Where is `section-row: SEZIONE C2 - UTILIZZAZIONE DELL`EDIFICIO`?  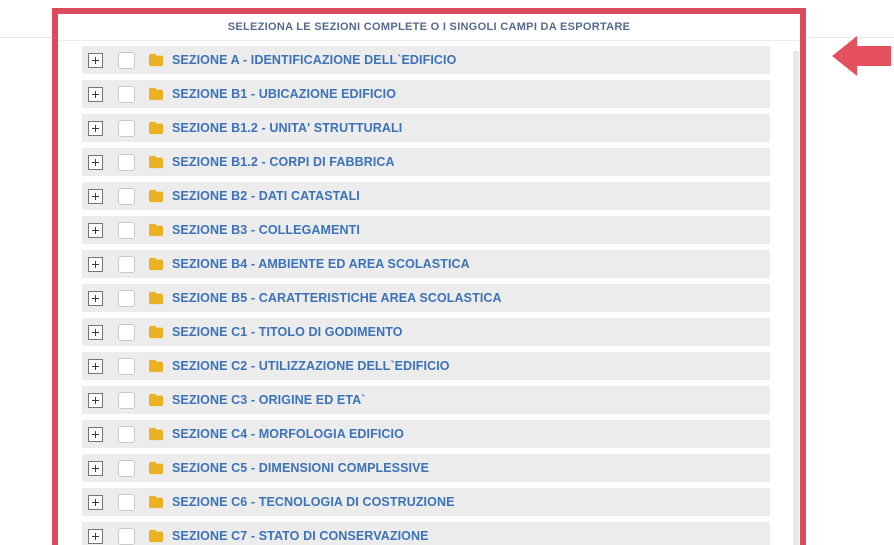
section-row: SEZIONE C2 - UTILIZZAZIONE DELL`EDIFICIO is located at coordinates (426, 366).